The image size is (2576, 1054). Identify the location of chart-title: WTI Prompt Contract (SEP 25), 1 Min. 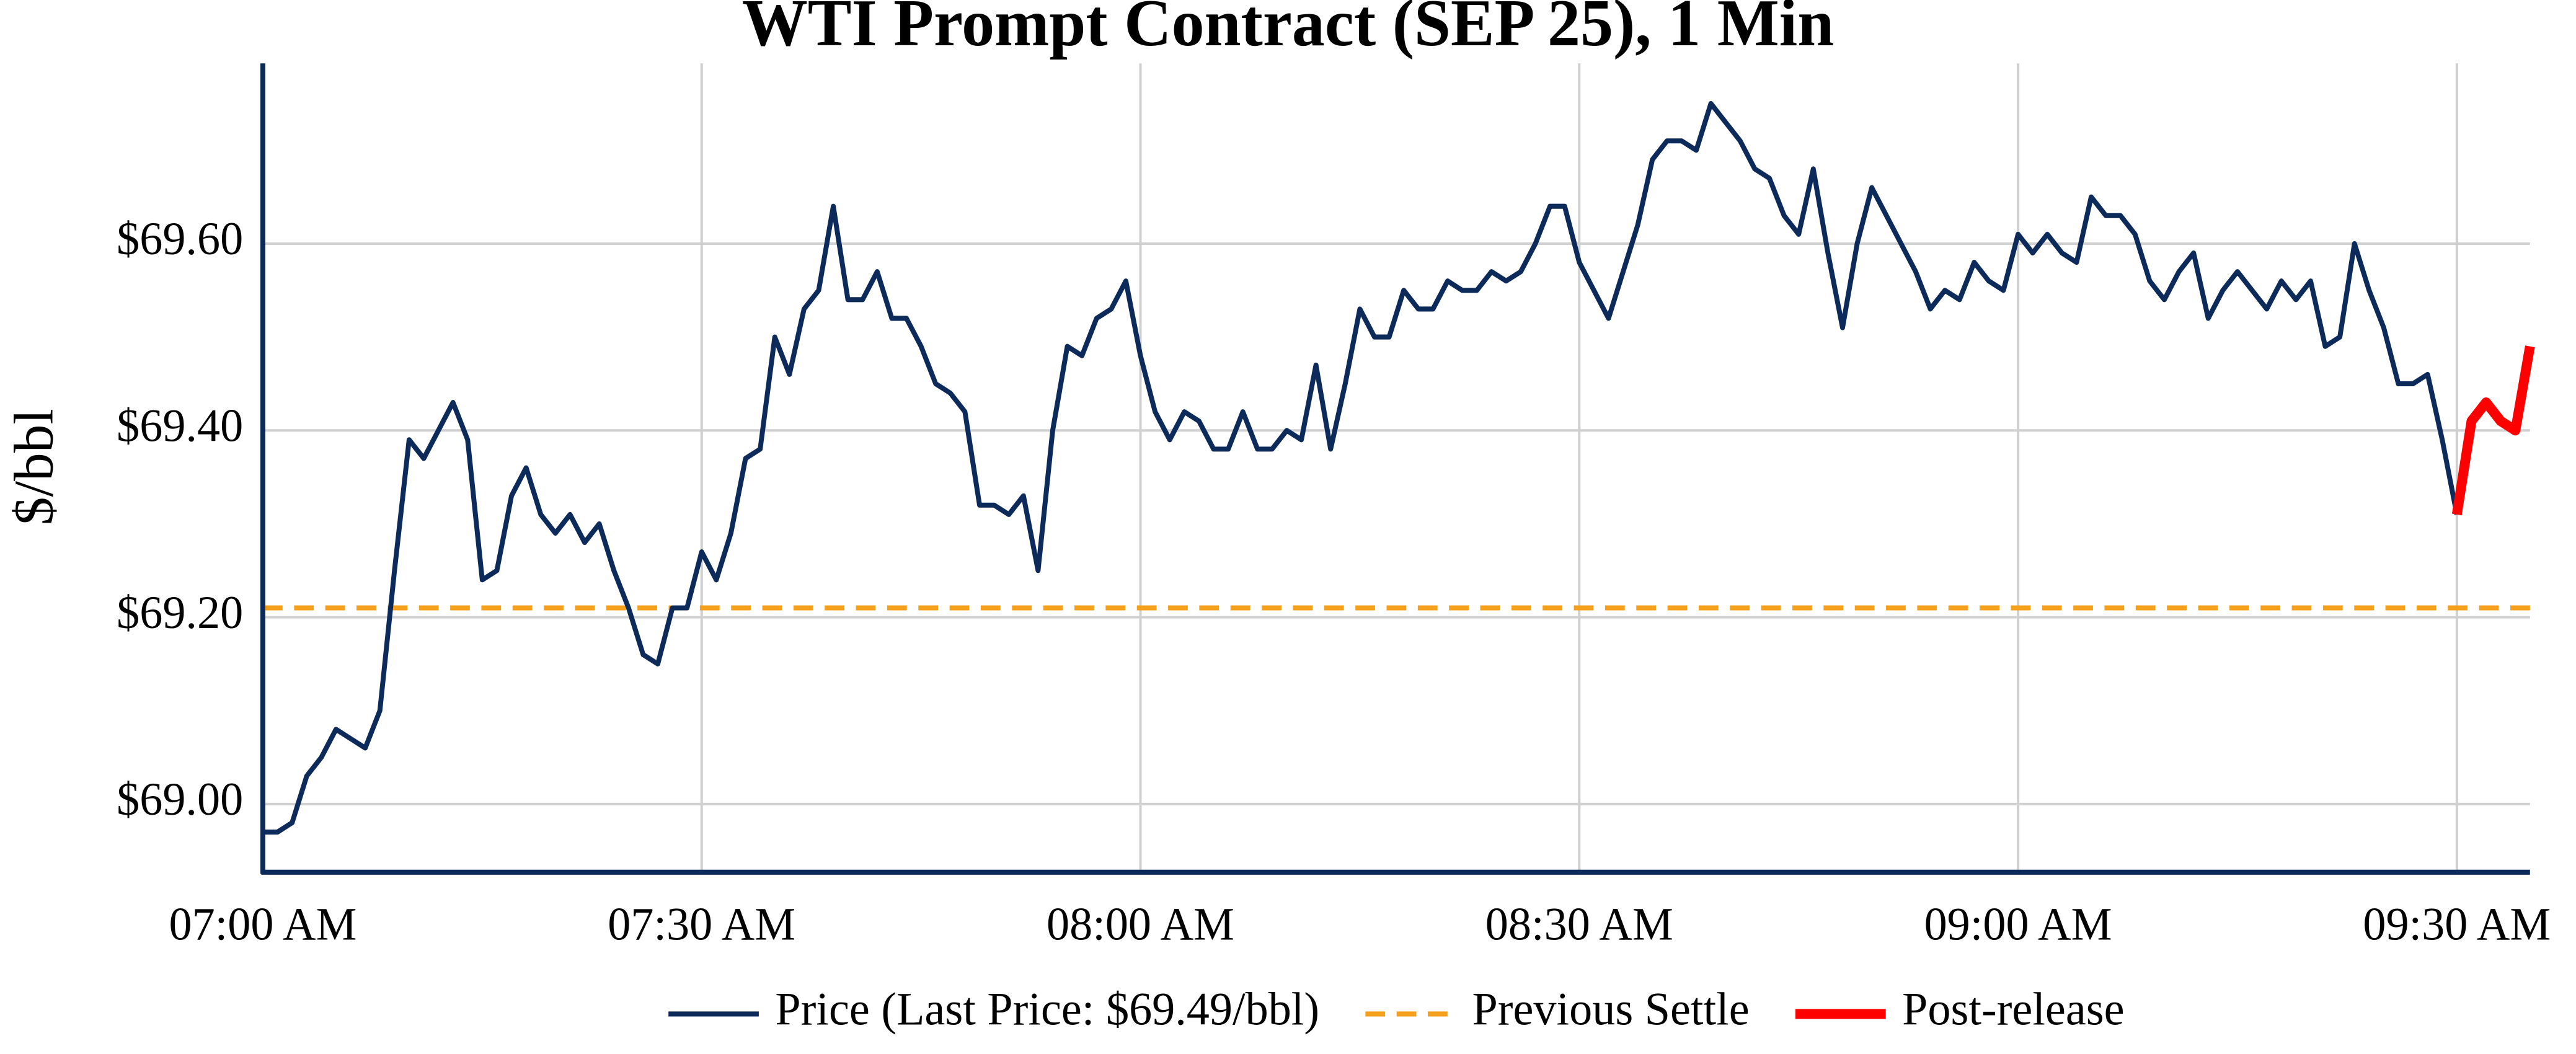
(1288, 30).